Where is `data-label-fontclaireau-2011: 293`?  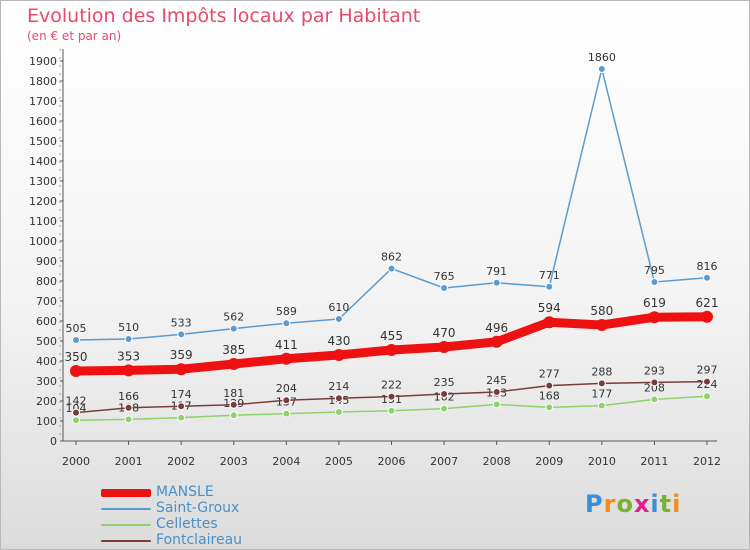
data-label-fontclaireau-2011: 293 is located at coordinates (654, 370).